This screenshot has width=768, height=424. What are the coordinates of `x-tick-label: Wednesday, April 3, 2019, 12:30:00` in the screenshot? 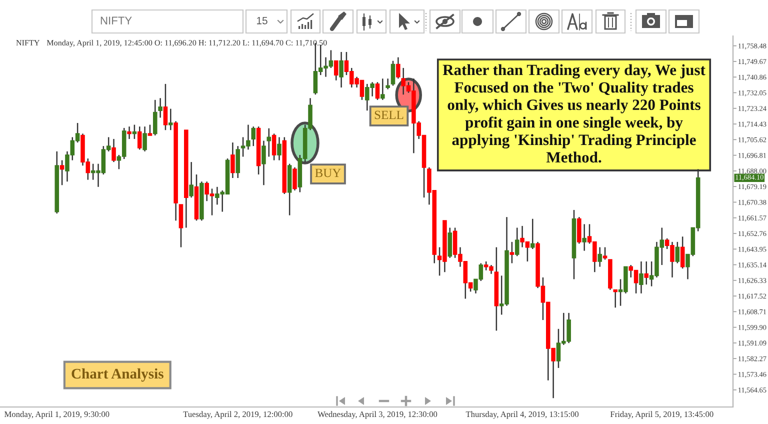 It's located at (378, 415).